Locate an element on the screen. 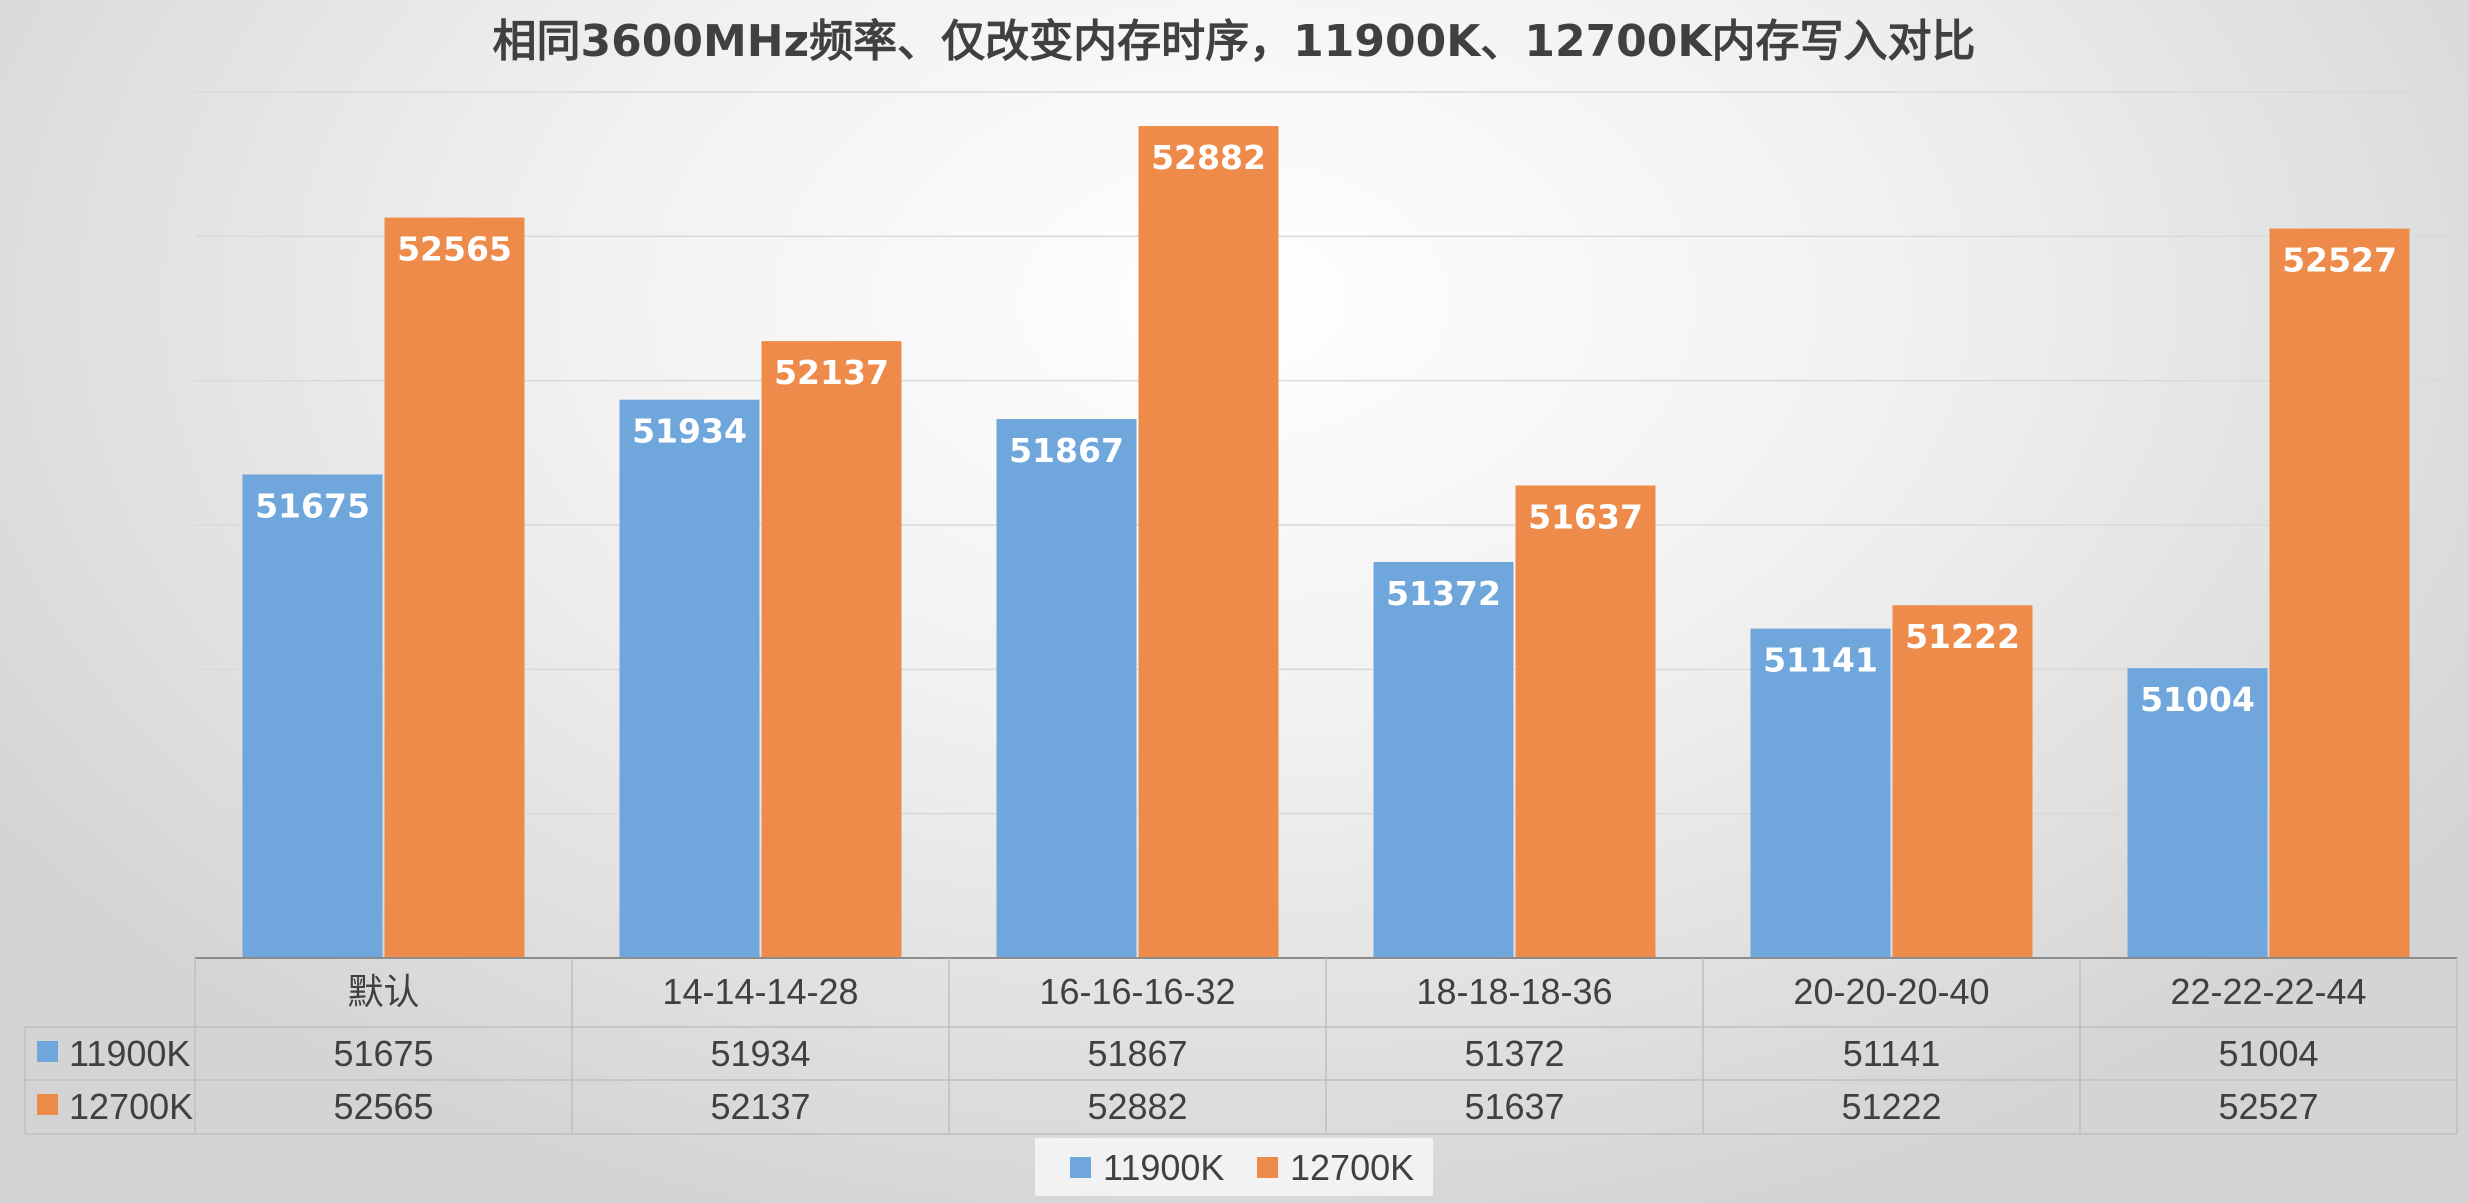 This screenshot has width=2468, height=1203. table-cell: 51675 is located at coordinates (383, 1053).